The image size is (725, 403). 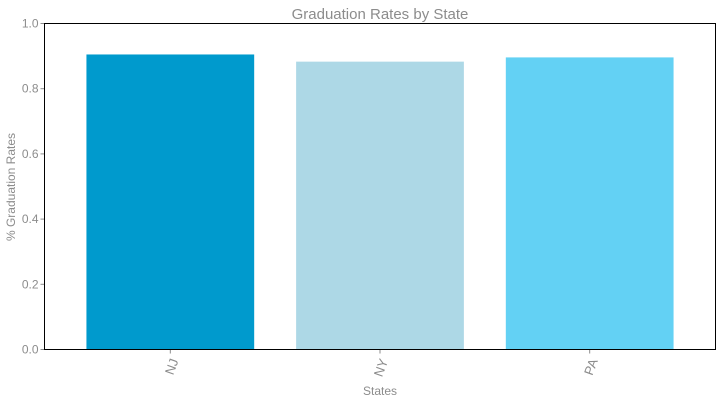 I want to click on y-tick-label: 0.6, so click(x=30, y=154).